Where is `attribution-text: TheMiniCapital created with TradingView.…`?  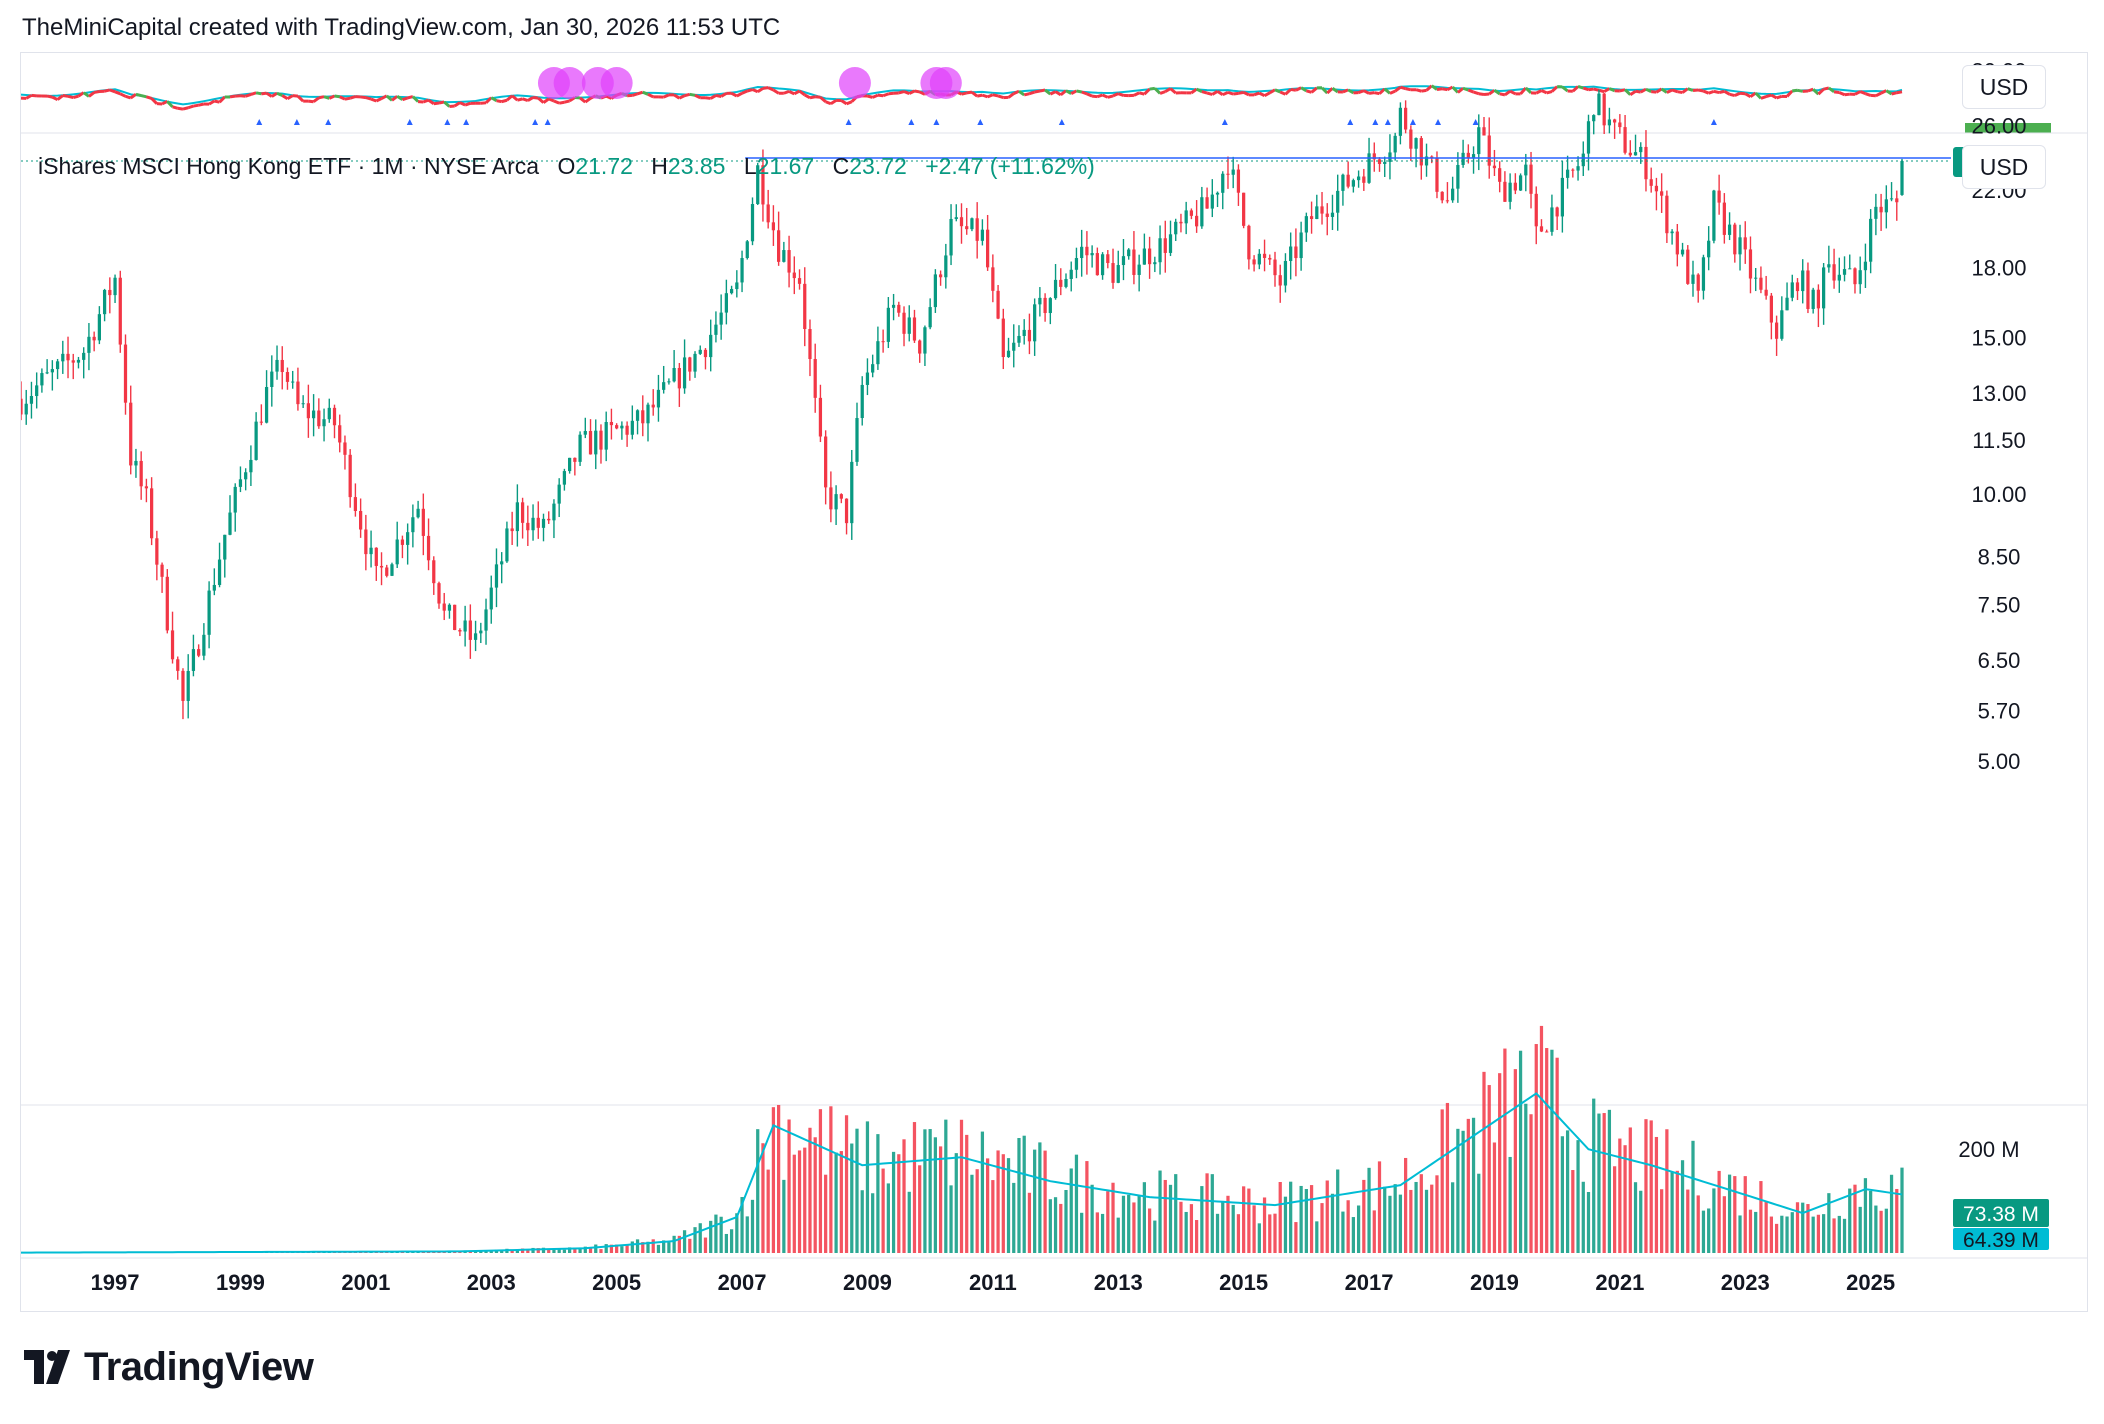 attribution-text: TheMiniCapital created with TradingView.… is located at coordinates (401, 27).